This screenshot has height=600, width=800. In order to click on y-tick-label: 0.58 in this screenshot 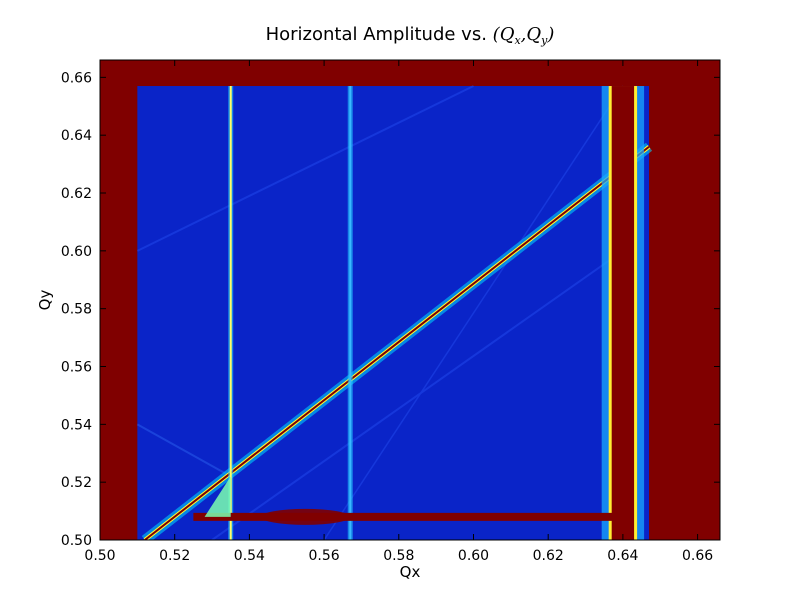, I will do `click(76, 310)`.